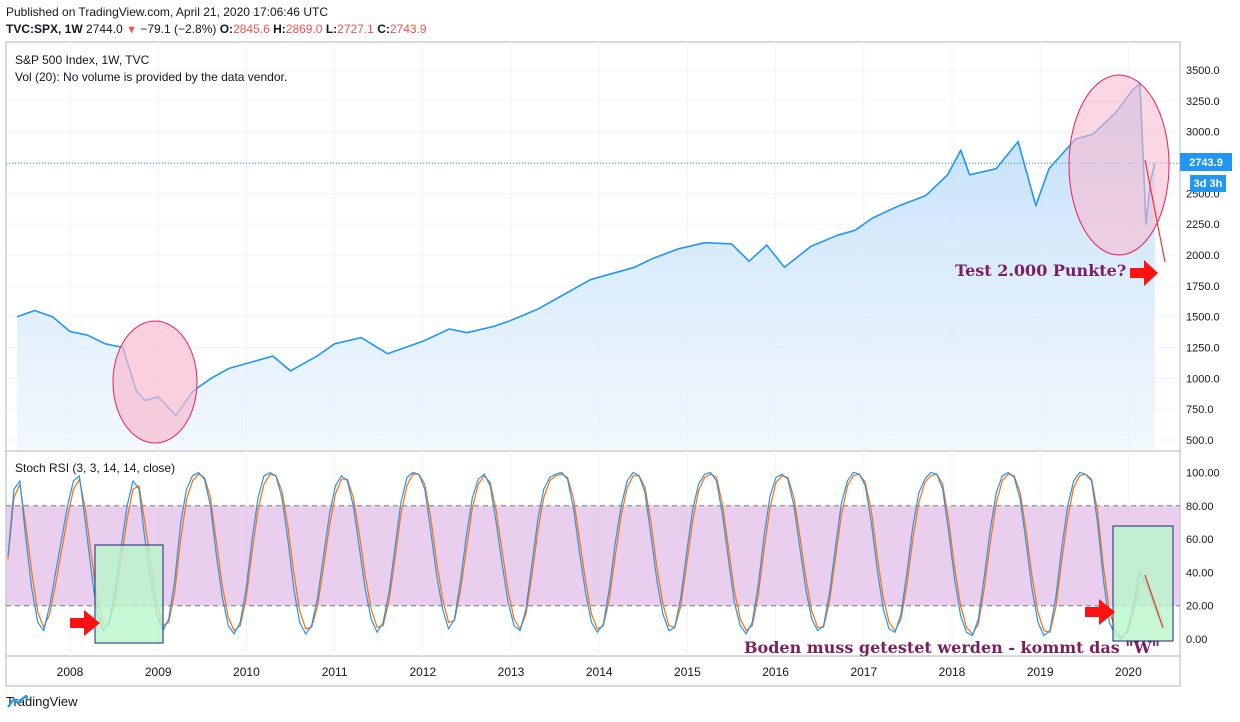 This screenshot has width=1240, height=722. Describe the element at coordinates (1200, 410) in the screenshot. I see `price-tick-label: 750.0` at that location.